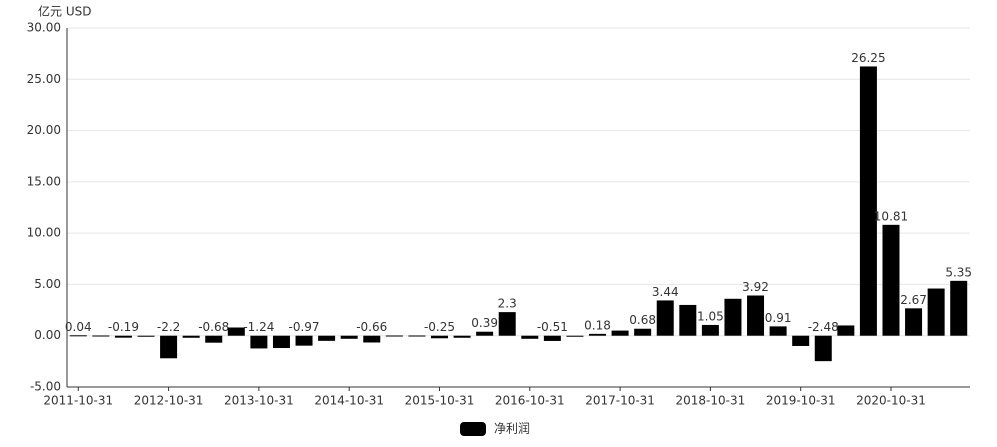  What do you see at coordinates (44, 79) in the screenshot?
I see `y-tick-label: 25.00` at bounding box center [44, 79].